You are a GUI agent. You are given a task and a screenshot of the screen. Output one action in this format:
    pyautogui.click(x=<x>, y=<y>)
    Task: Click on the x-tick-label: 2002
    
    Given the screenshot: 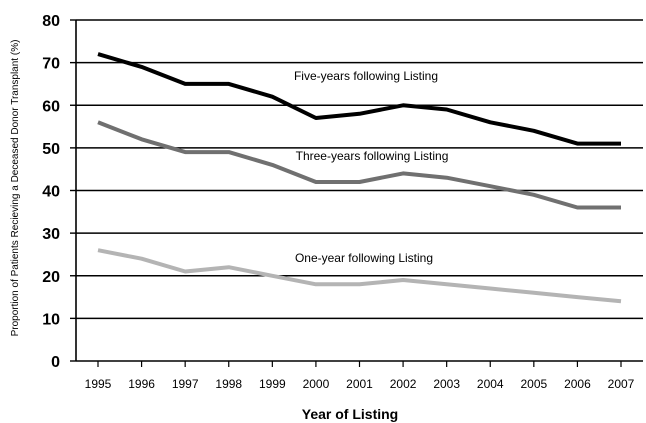 What is the action you would take?
    pyautogui.click(x=403, y=384)
    